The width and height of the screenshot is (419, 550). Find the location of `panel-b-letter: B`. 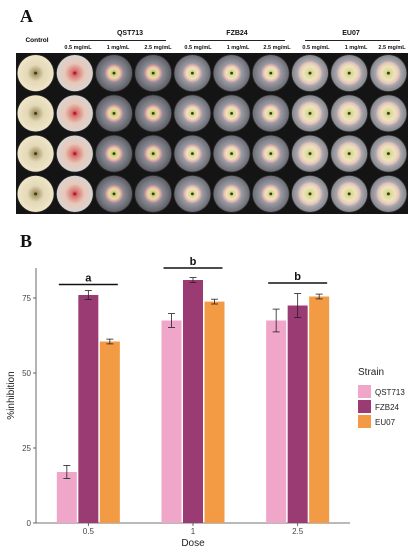

panel-b-letter: B is located at coordinates (26, 241).